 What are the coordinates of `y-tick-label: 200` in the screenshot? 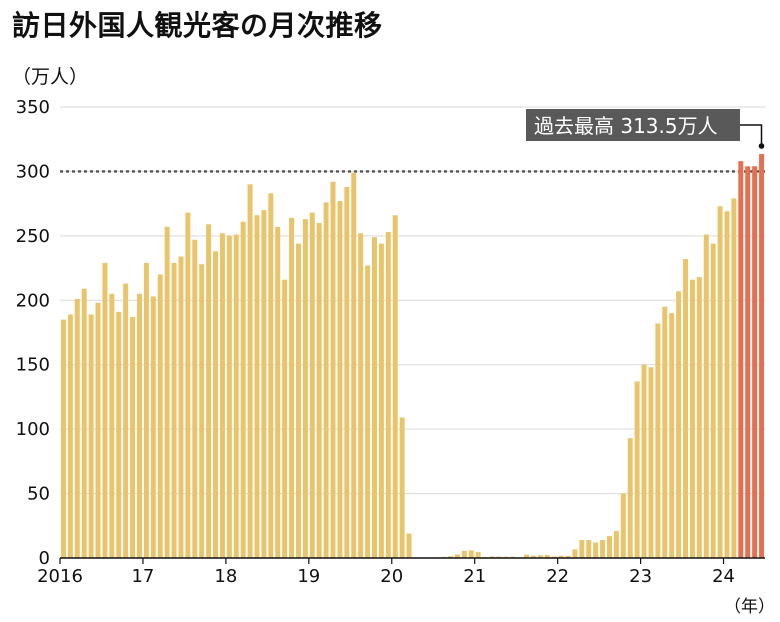 It's located at (33, 300).